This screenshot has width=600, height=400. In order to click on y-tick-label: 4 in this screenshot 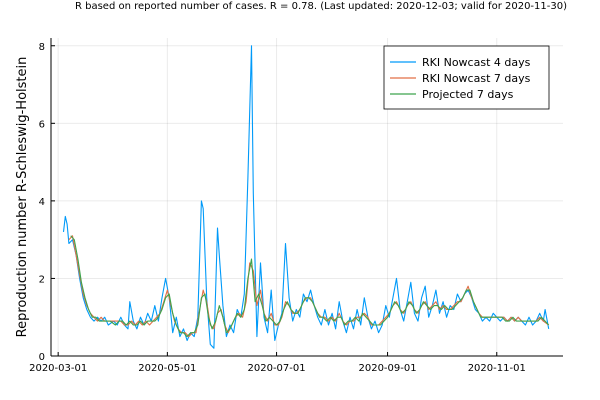, I will do `click(42, 202)`.